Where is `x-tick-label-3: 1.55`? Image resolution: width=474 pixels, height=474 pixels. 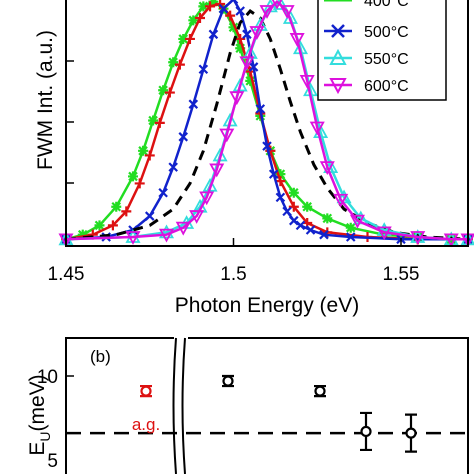 x-tick-label-3: 1.55 is located at coordinates (401, 274).